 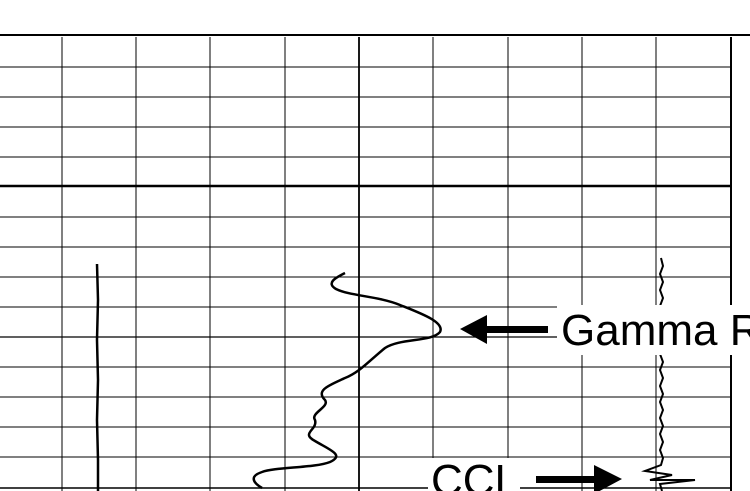 I want to click on gamma-label: Gamma R, so click(x=655, y=330).